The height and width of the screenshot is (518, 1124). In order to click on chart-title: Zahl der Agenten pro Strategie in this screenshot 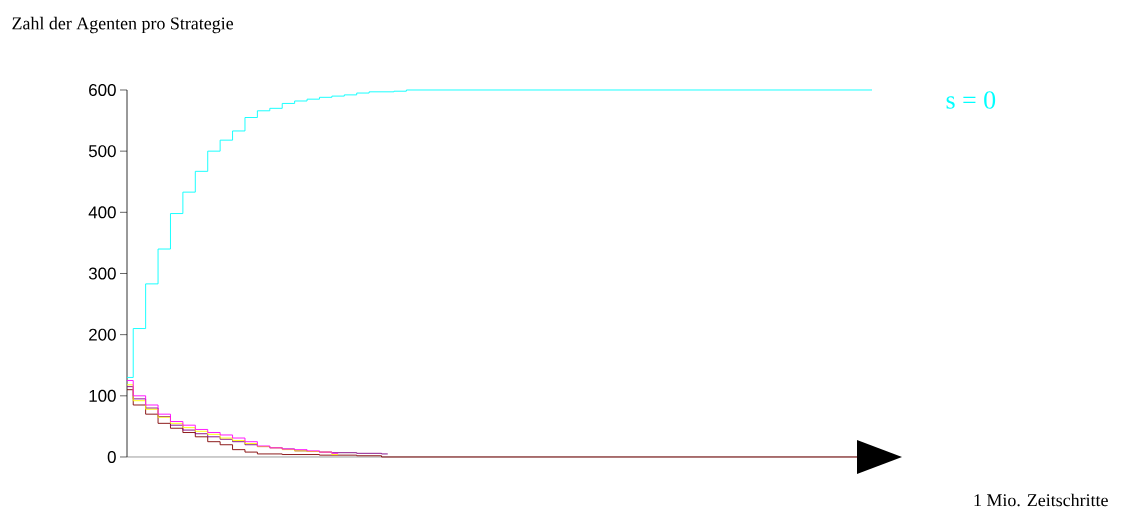, I will do `click(123, 25)`.